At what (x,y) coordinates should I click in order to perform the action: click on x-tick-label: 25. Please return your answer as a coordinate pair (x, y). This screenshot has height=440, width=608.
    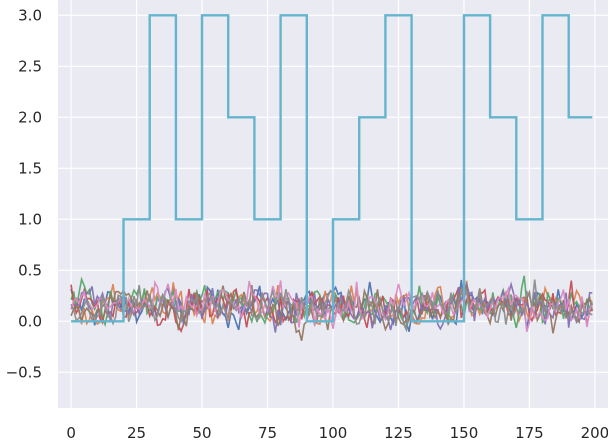
    Looking at the image, I should click on (136, 432).